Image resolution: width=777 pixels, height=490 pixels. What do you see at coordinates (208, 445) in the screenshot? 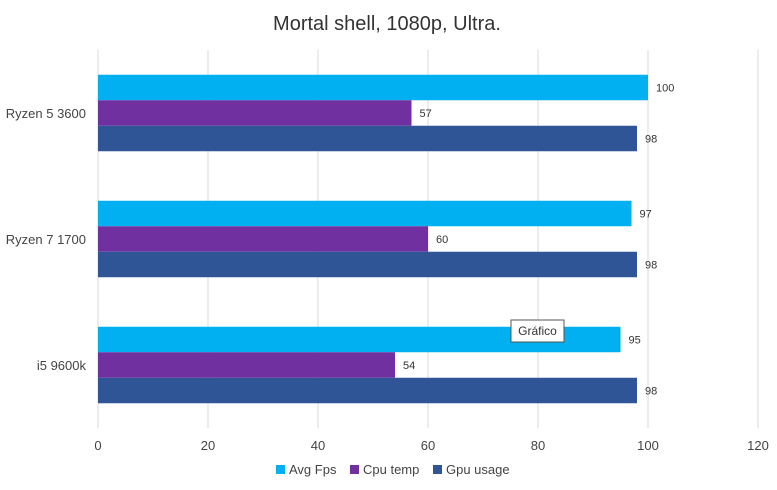
I see `x-tick-label: 20` at bounding box center [208, 445].